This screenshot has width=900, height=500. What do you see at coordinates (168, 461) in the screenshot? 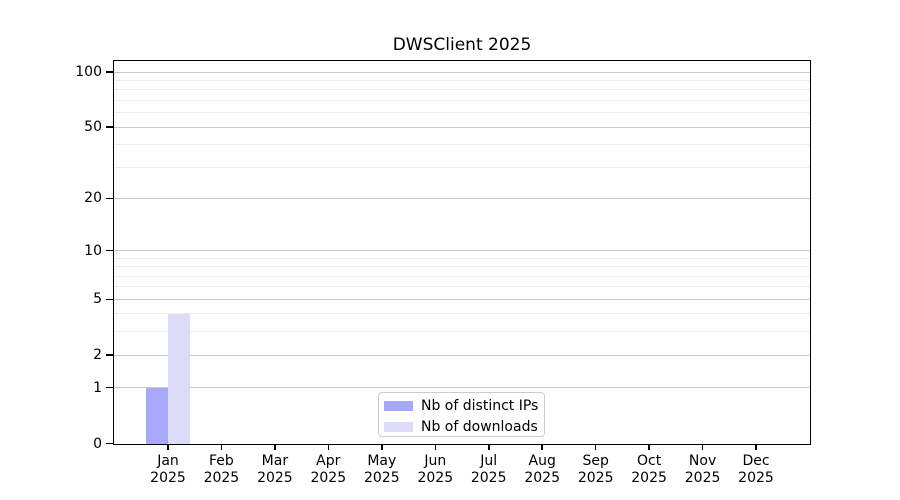
I see `x-tick-month: Jan` at bounding box center [168, 461].